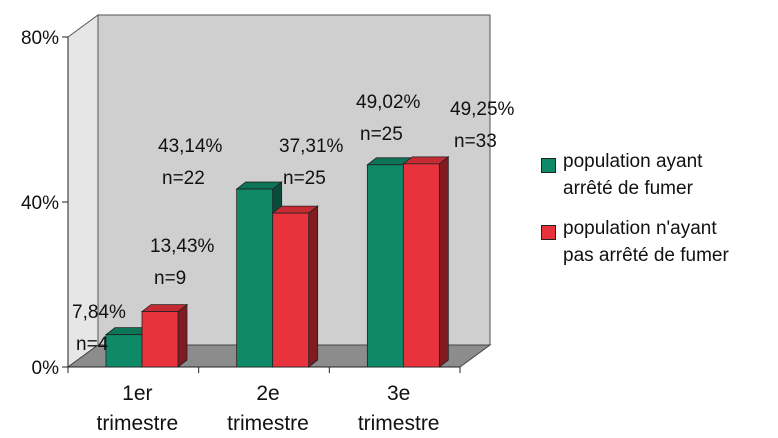 Image resolution: width=778 pixels, height=438 pixels. What do you see at coordinates (659, 175) in the screenshot?
I see `legend-item-quit: population ayant arrêté de fumer` at bounding box center [659, 175].